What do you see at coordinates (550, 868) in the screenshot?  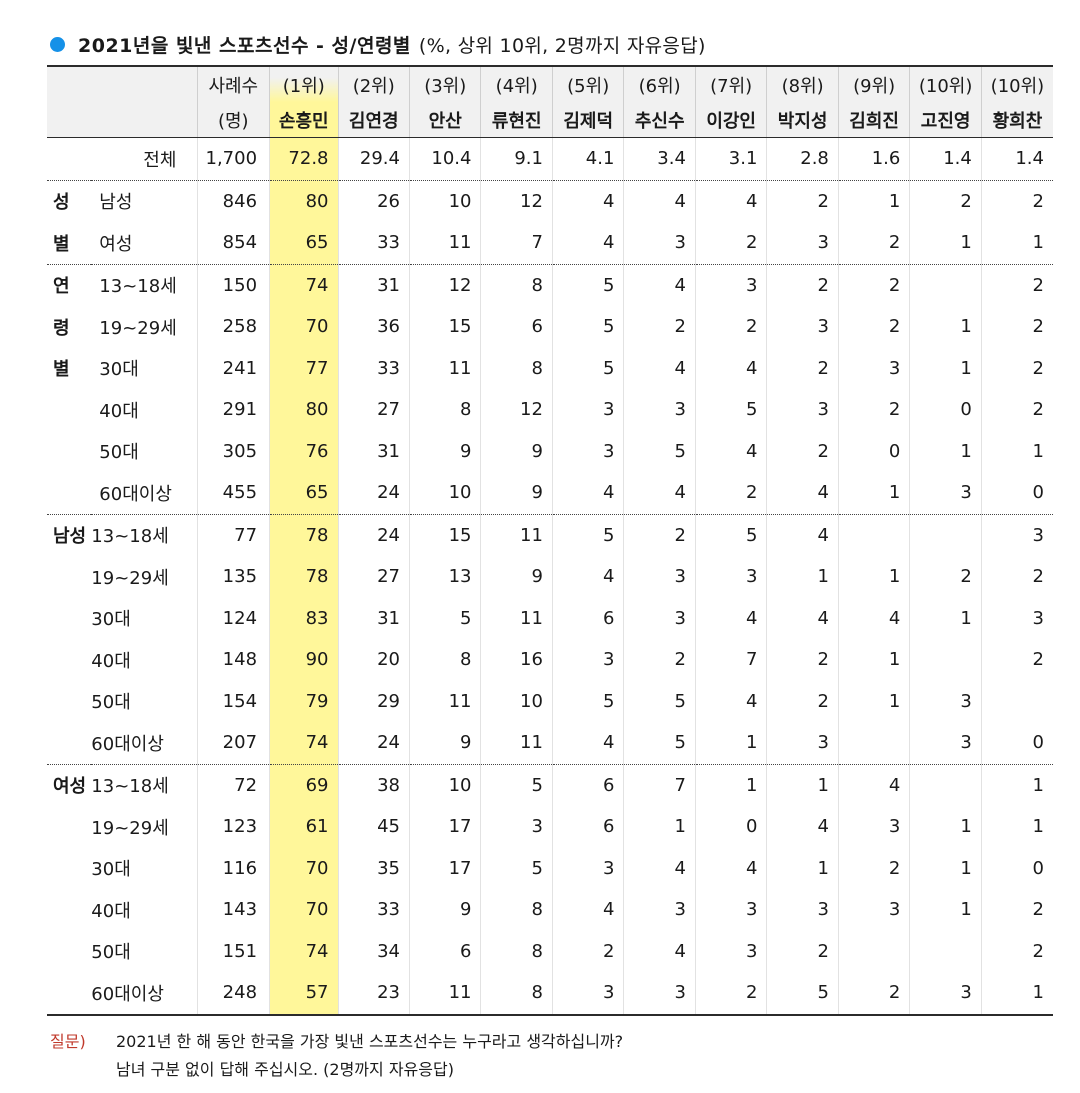 I see `table-row: 30대 116 70 35 17 5 3 4 4 1 2 1 0` at bounding box center [550, 868].